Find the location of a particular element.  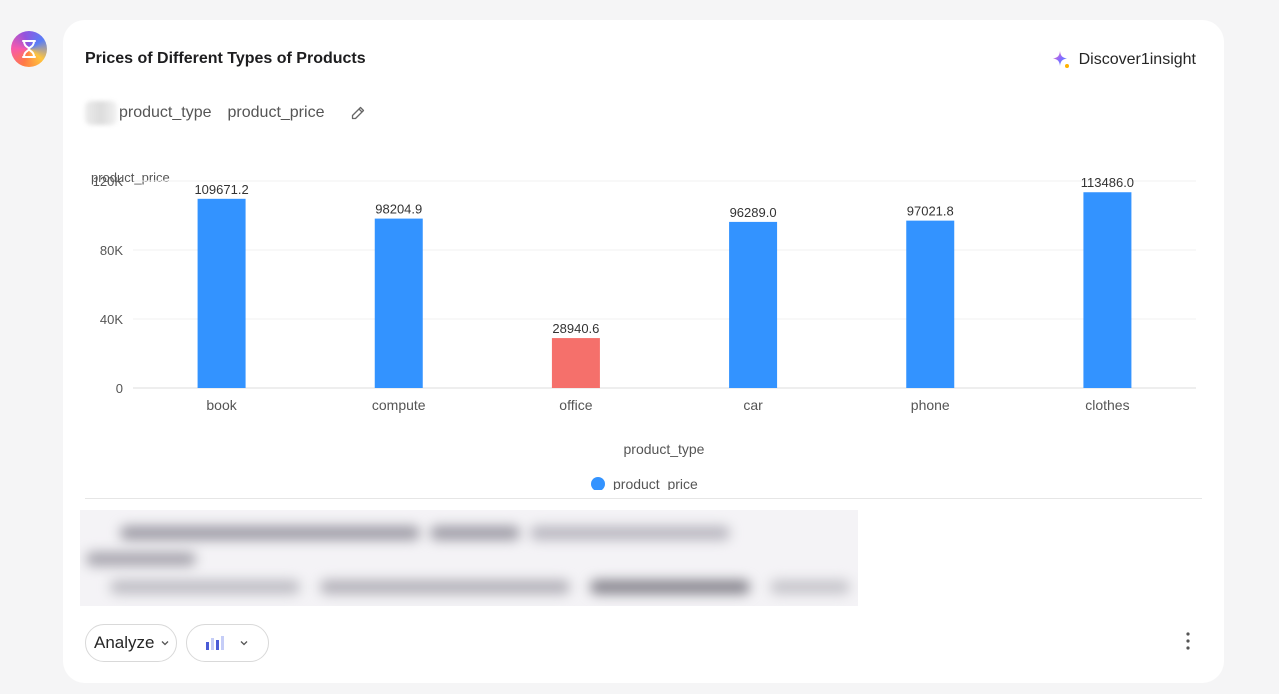

discover-insight-button: Discover1insight is located at coordinates (1123, 60).